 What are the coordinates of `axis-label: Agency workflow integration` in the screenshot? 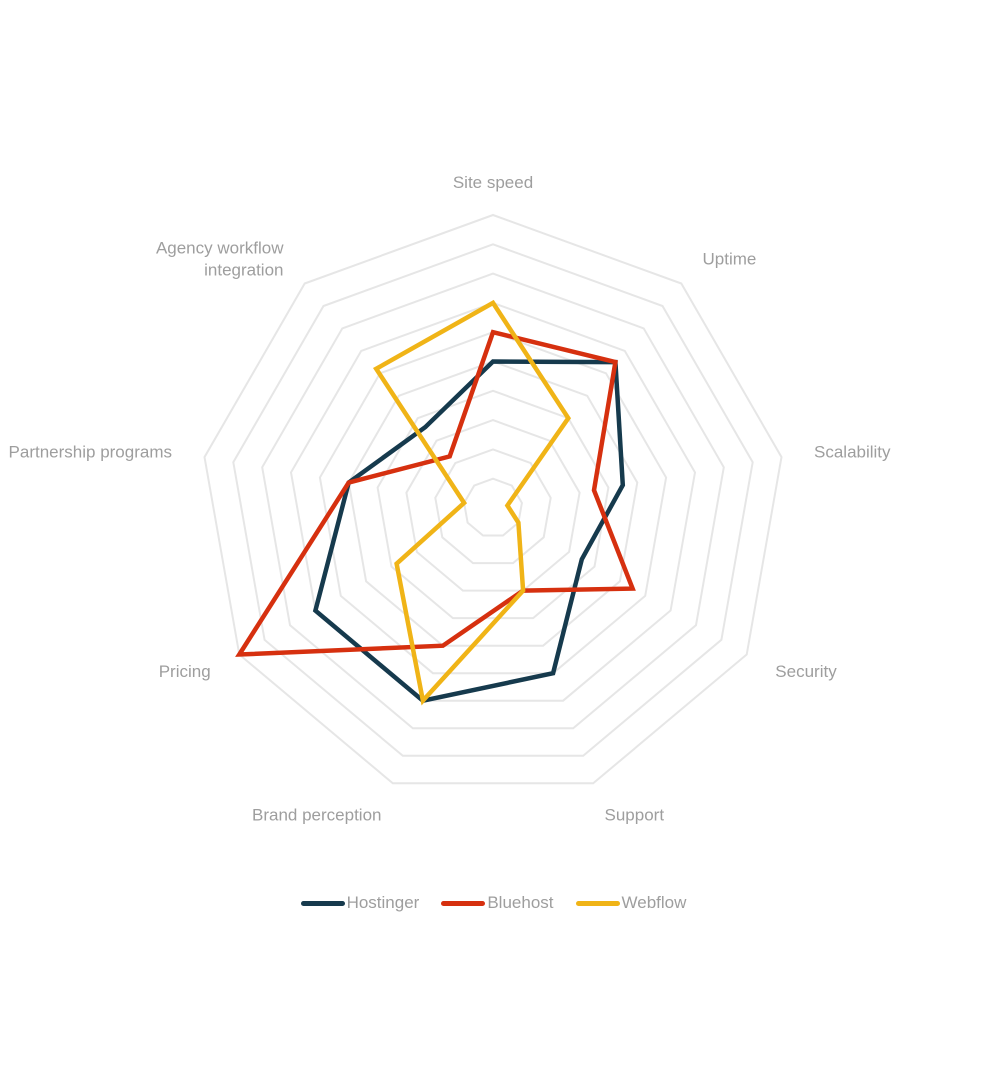 It's located at (220, 258).